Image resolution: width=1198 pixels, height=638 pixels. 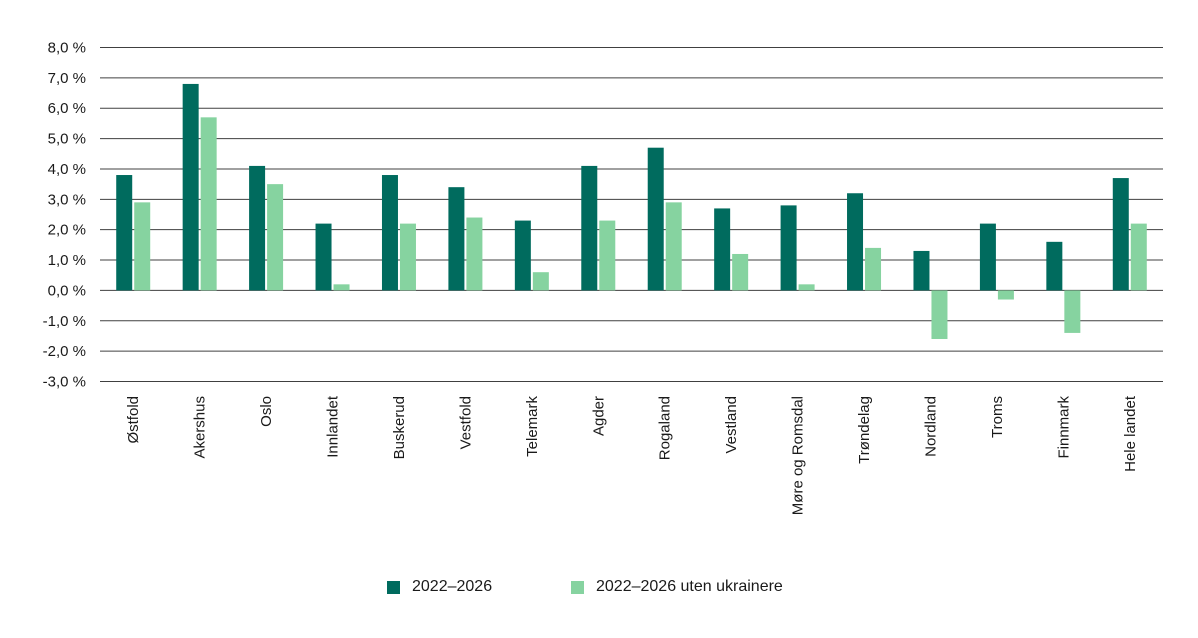 I want to click on x-category-label: Østfold, so click(x=133, y=420).